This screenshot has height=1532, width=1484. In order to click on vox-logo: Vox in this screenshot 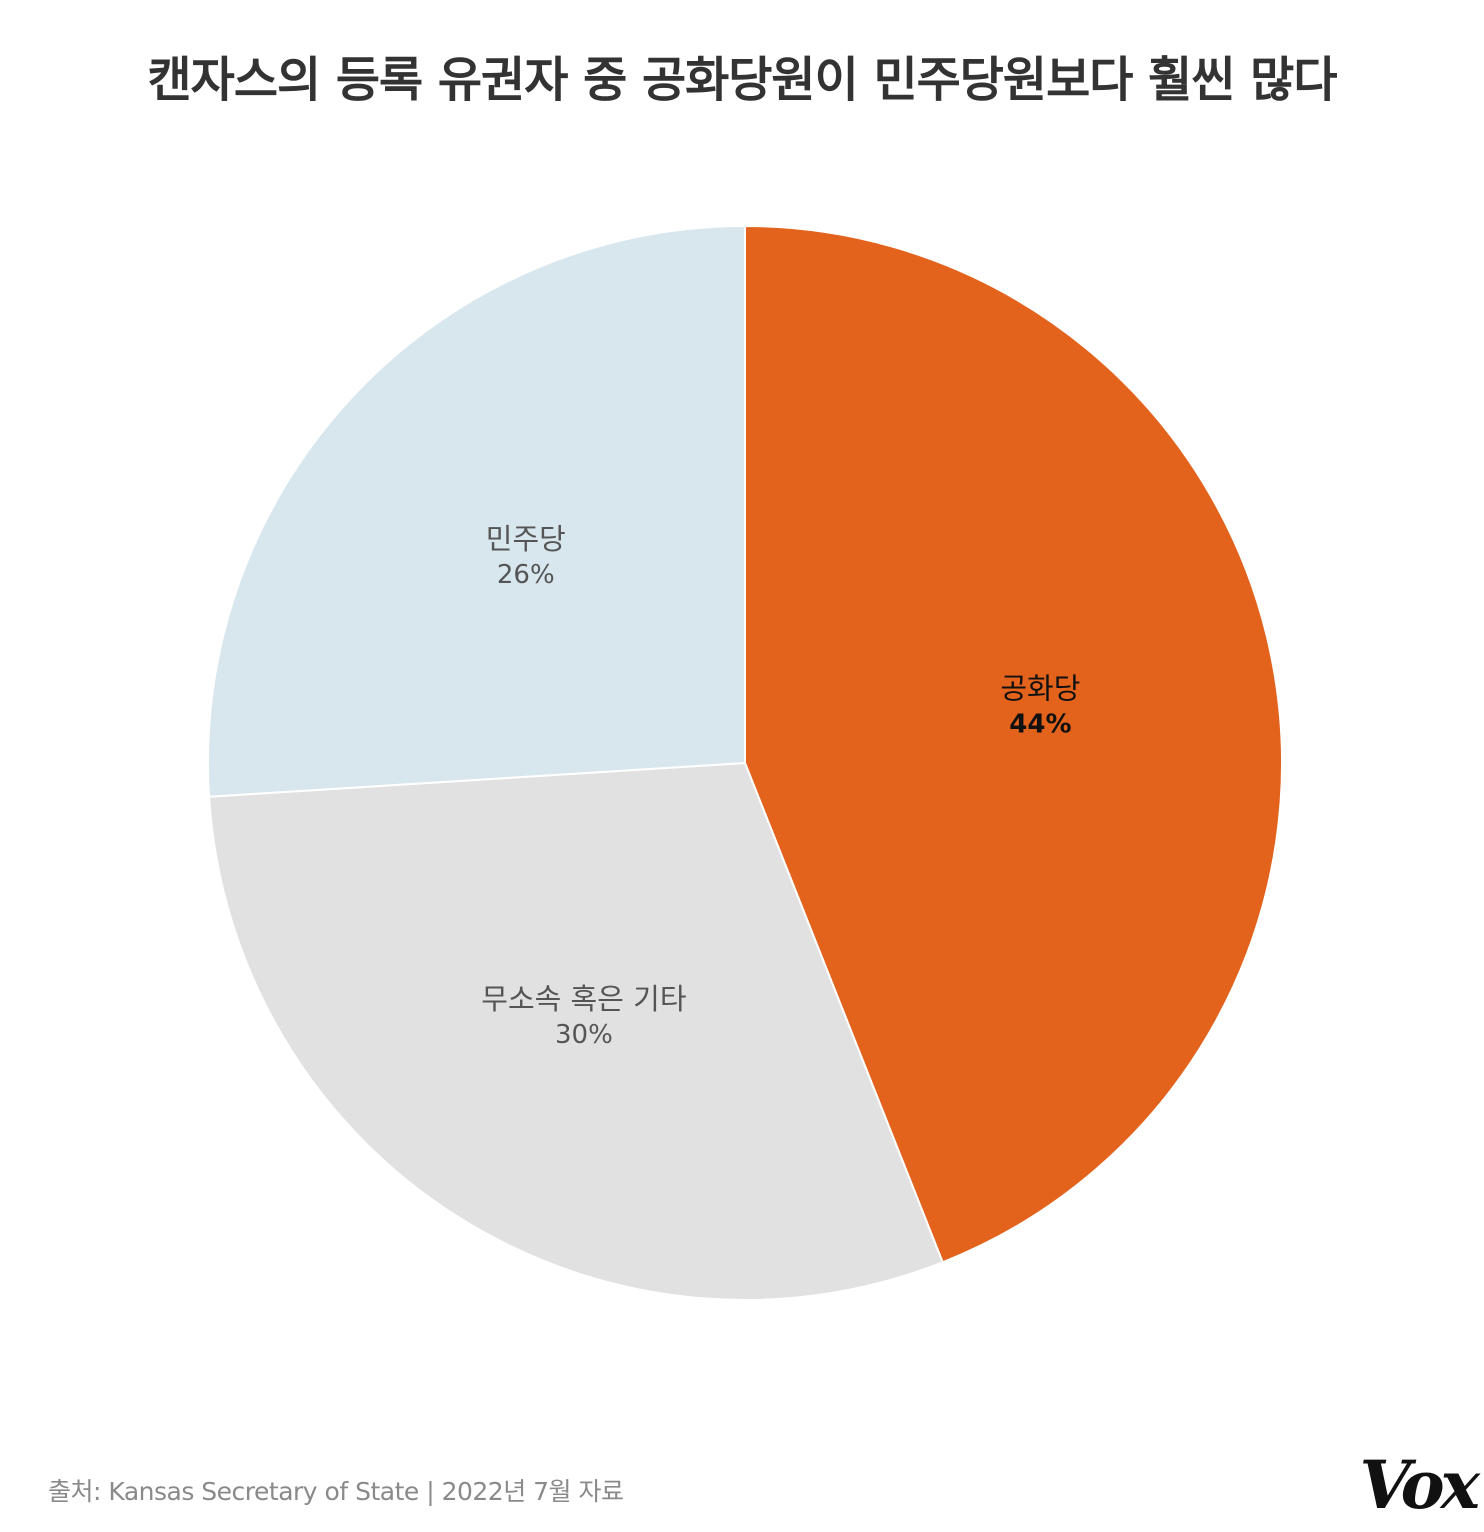, I will do `click(1419, 1485)`.